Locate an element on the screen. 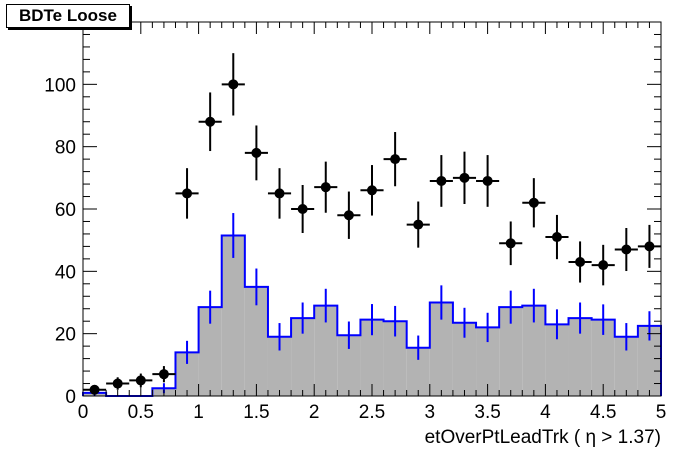  x-tick-label: 0 is located at coordinates (83, 412).